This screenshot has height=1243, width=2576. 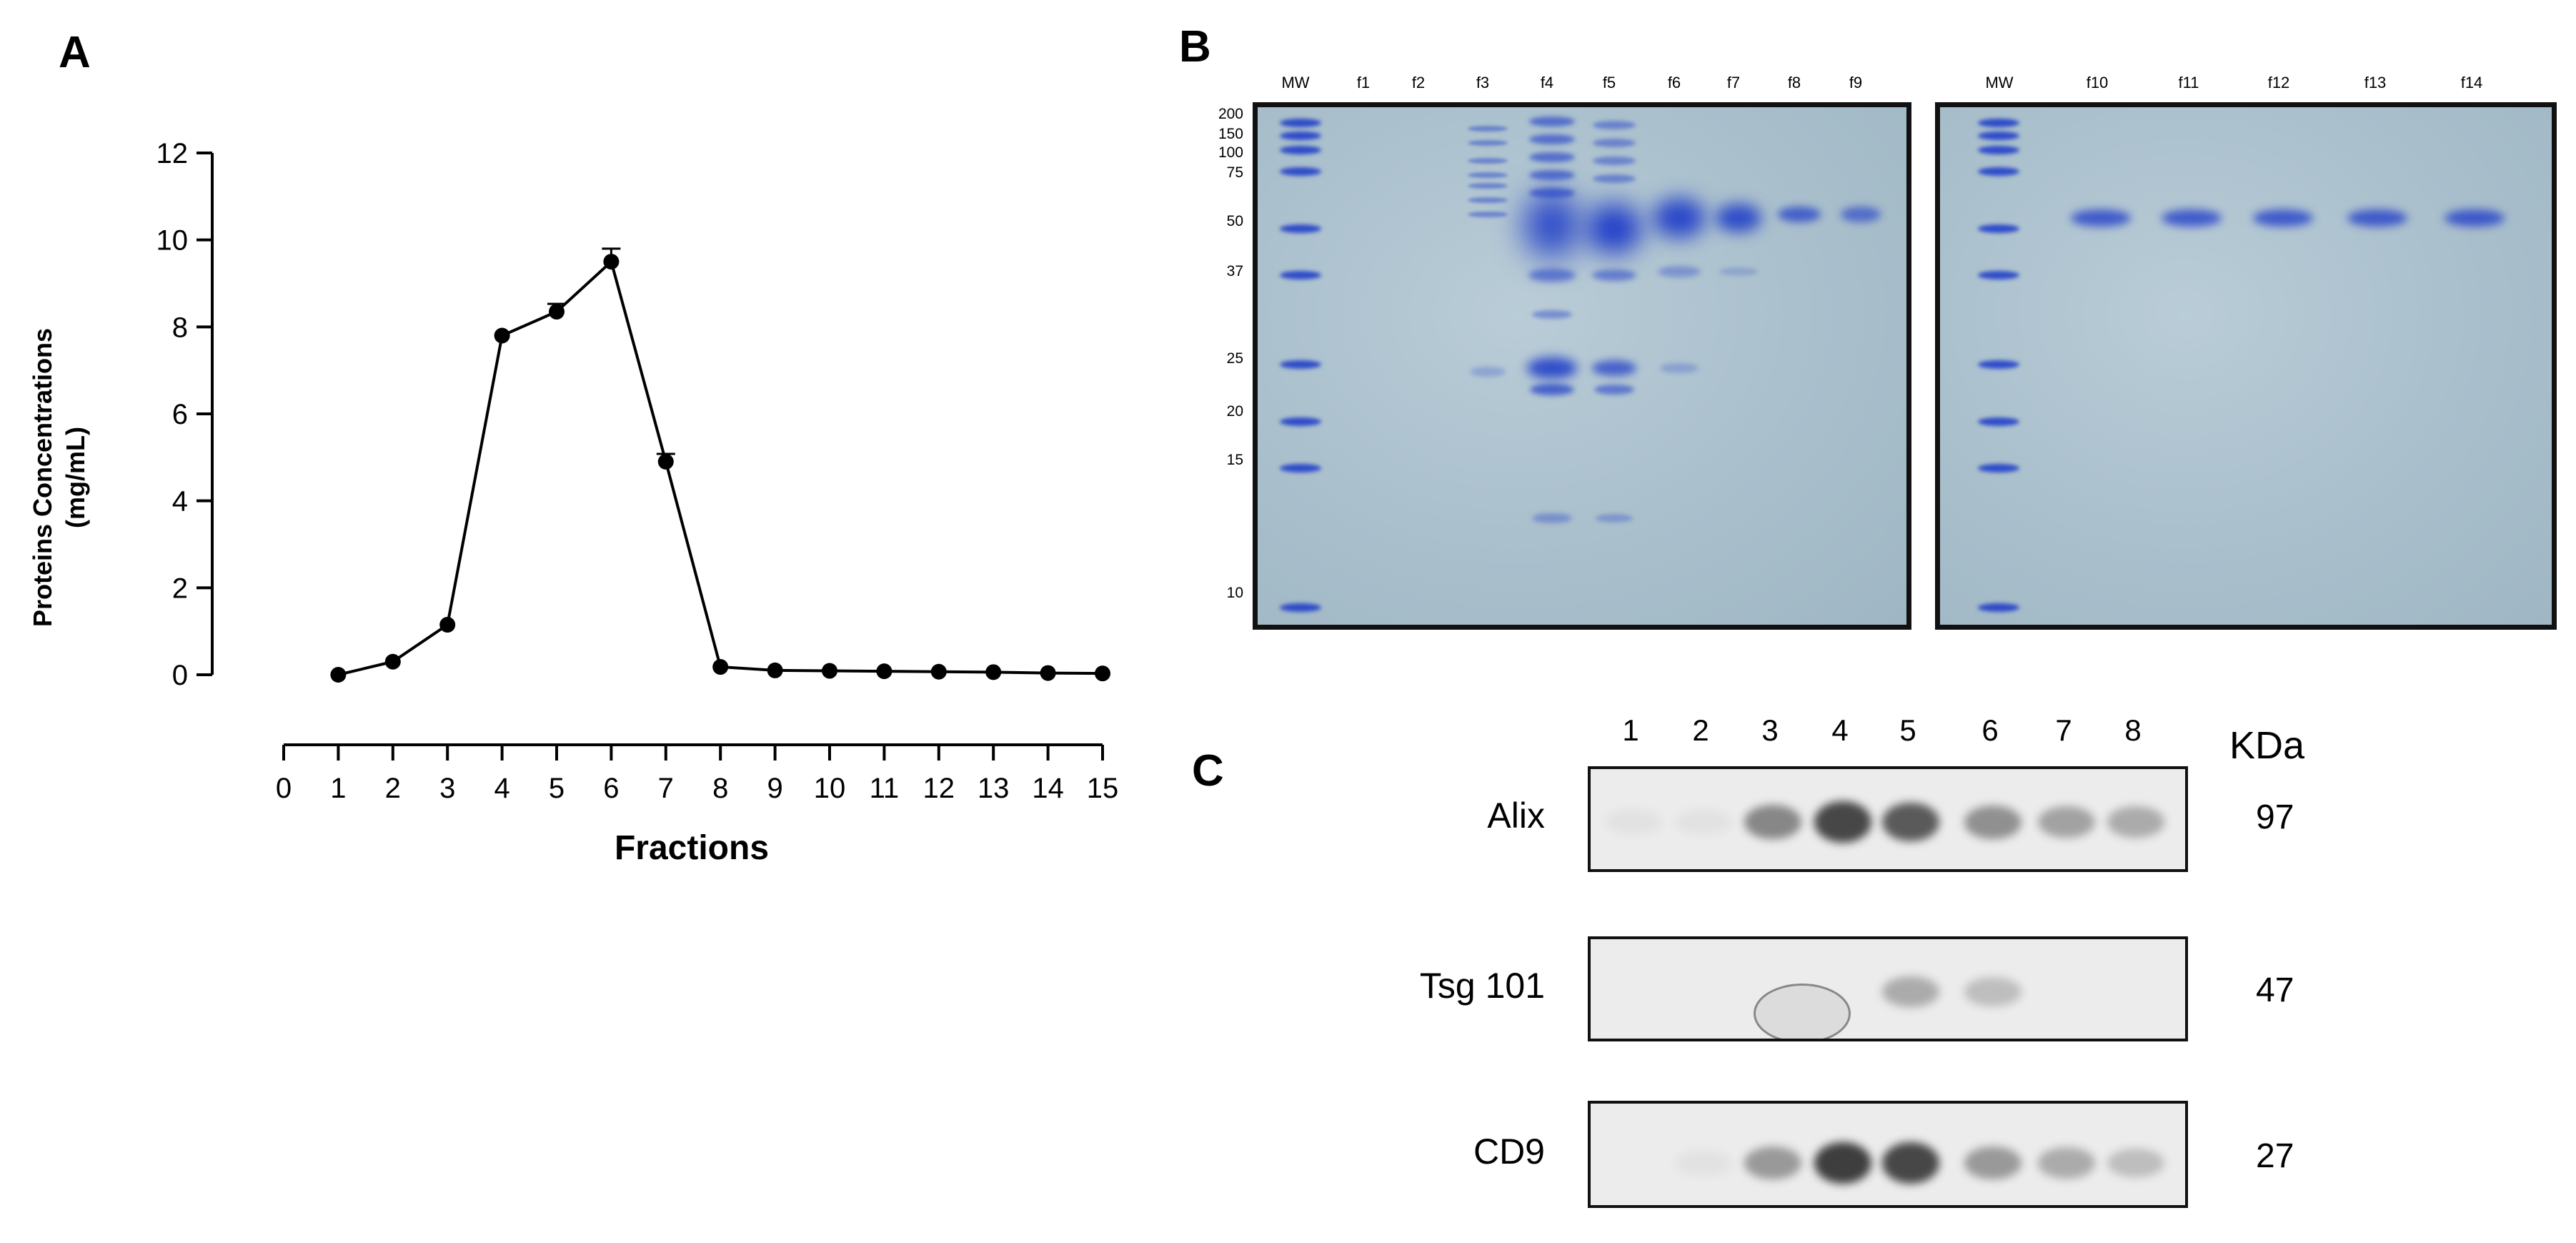 What do you see at coordinates (2133, 730) in the screenshot?
I see `blot-lane-label: 8` at bounding box center [2133, 730].